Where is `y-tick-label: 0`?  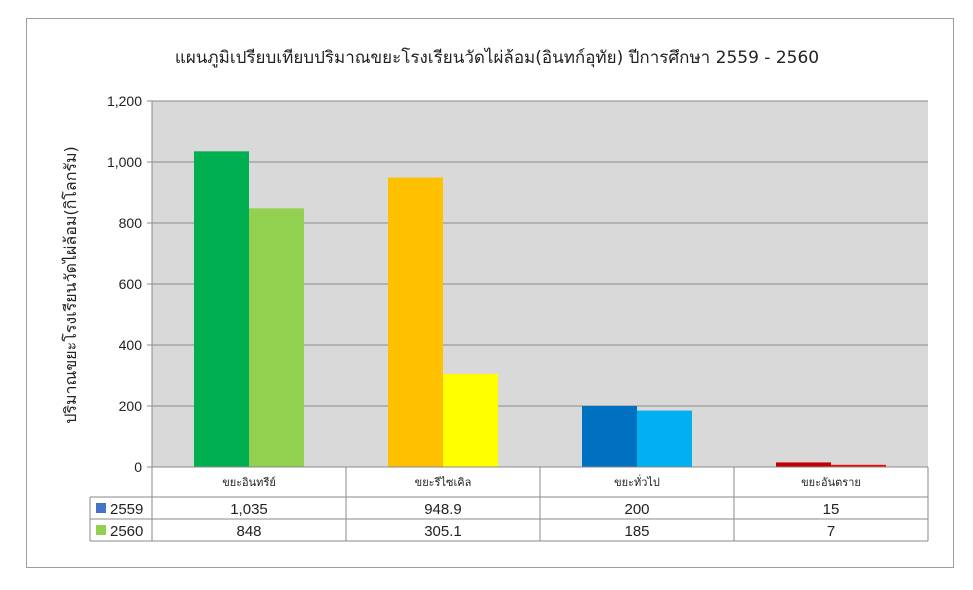
y-tick-label: 0 is located at coordinates (138, 467).